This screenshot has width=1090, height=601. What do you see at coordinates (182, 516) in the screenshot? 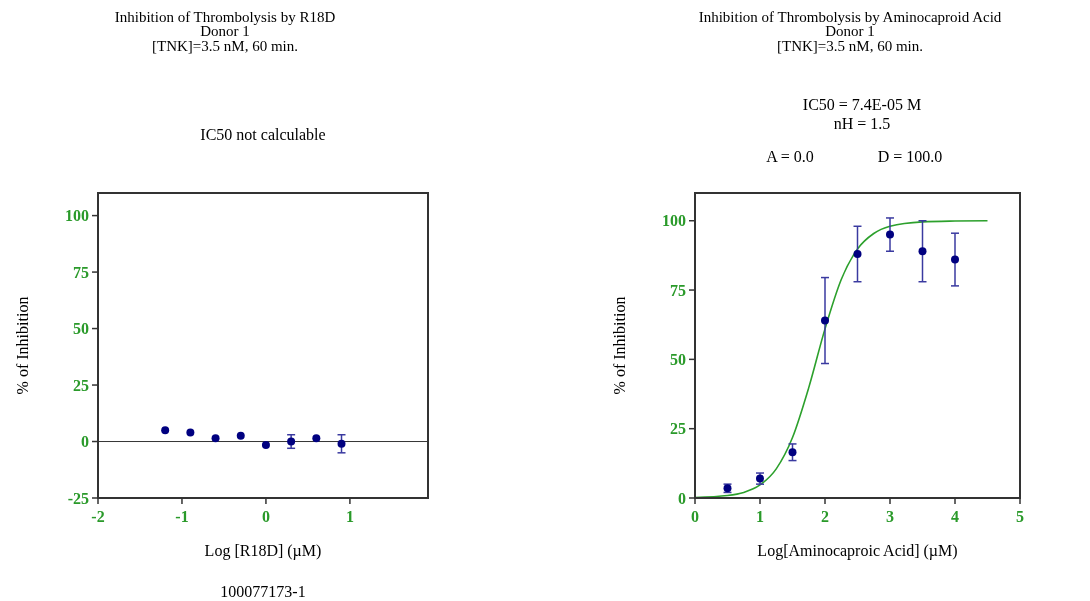
I see `x-tick-label: -1` at bounding box center [182, 516].